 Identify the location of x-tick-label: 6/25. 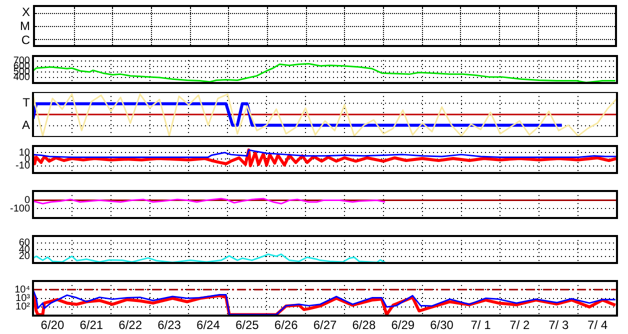
(247, 325).